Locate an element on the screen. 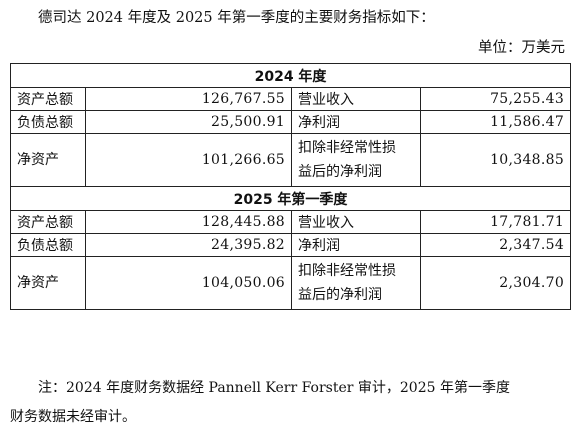  row-value: 2,347.54 is located at coordinates (495, 245).